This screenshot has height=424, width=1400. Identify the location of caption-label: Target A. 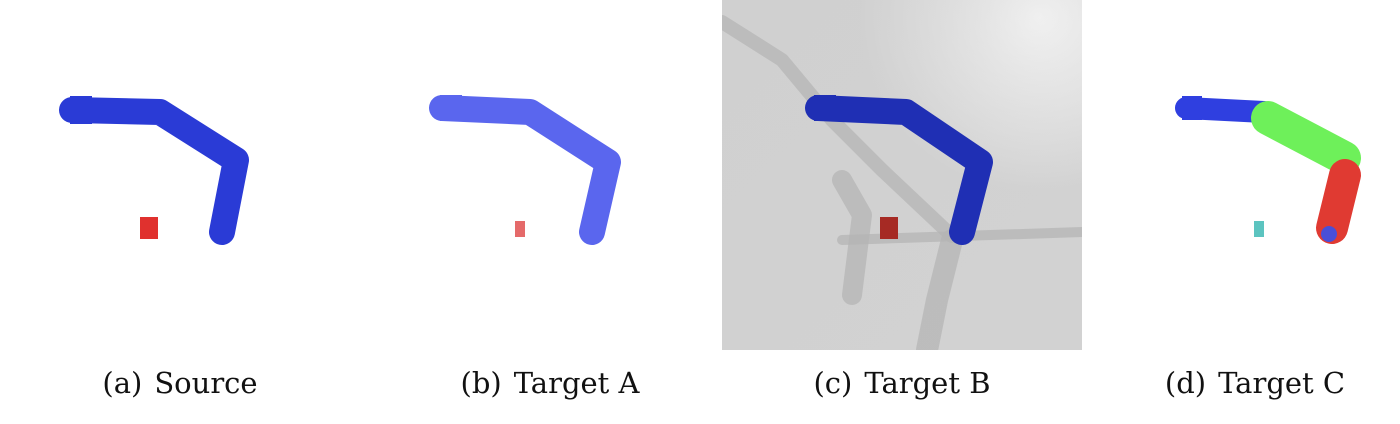
(576, 383).